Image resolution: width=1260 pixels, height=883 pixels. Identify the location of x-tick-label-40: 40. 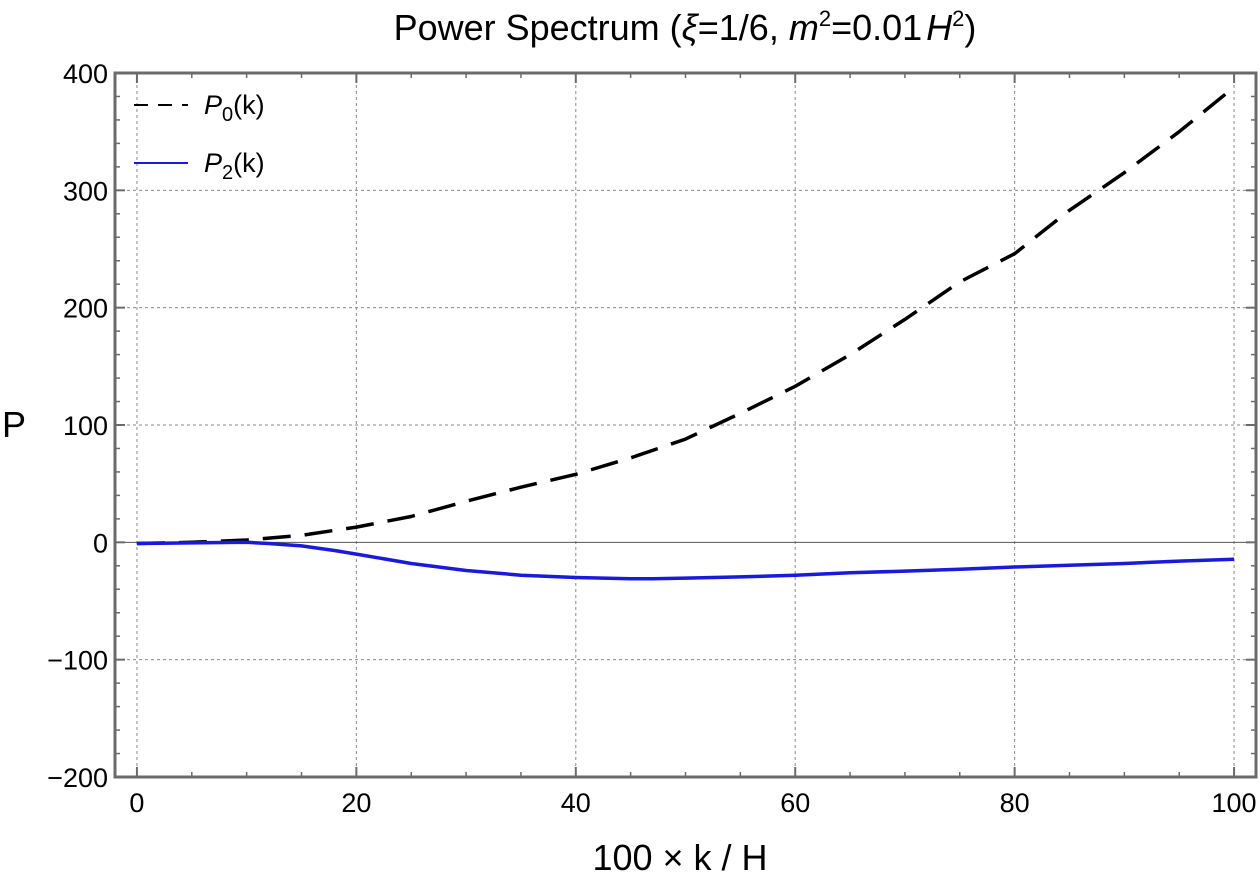
(576, 803).